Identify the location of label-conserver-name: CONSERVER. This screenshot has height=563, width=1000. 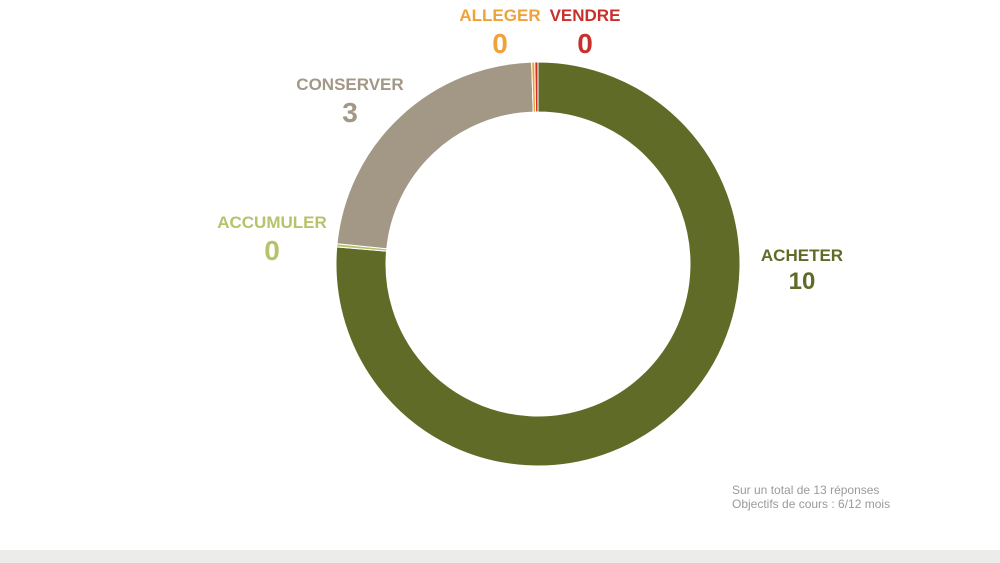
(350, 84).